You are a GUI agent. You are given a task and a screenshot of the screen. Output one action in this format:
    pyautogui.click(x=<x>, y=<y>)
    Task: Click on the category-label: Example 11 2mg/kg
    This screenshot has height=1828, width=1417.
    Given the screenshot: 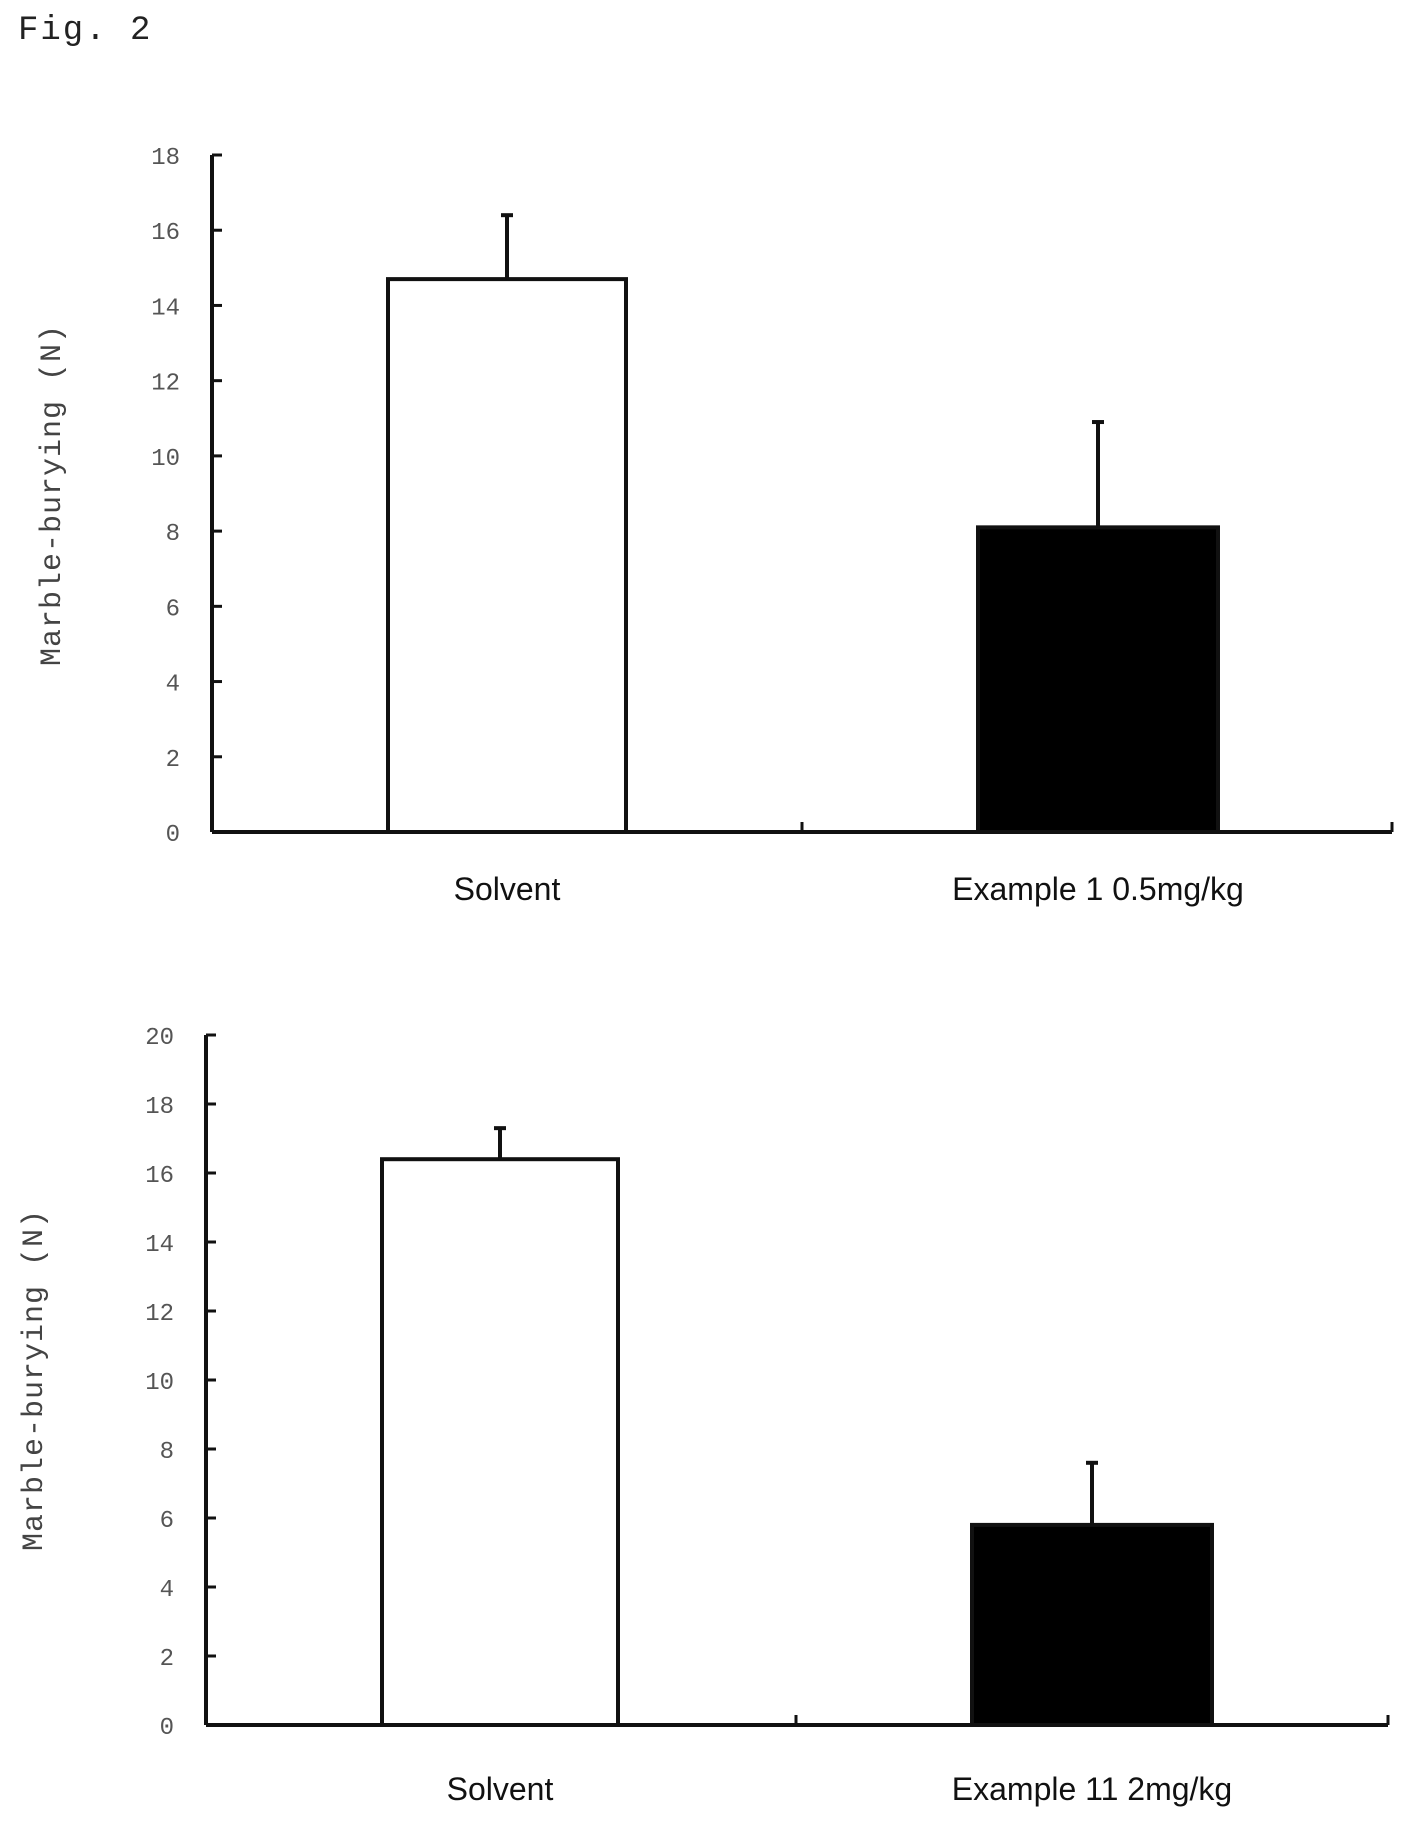 What is the action you would take?
    pyautogui.click(x=1092, y=1789)
    